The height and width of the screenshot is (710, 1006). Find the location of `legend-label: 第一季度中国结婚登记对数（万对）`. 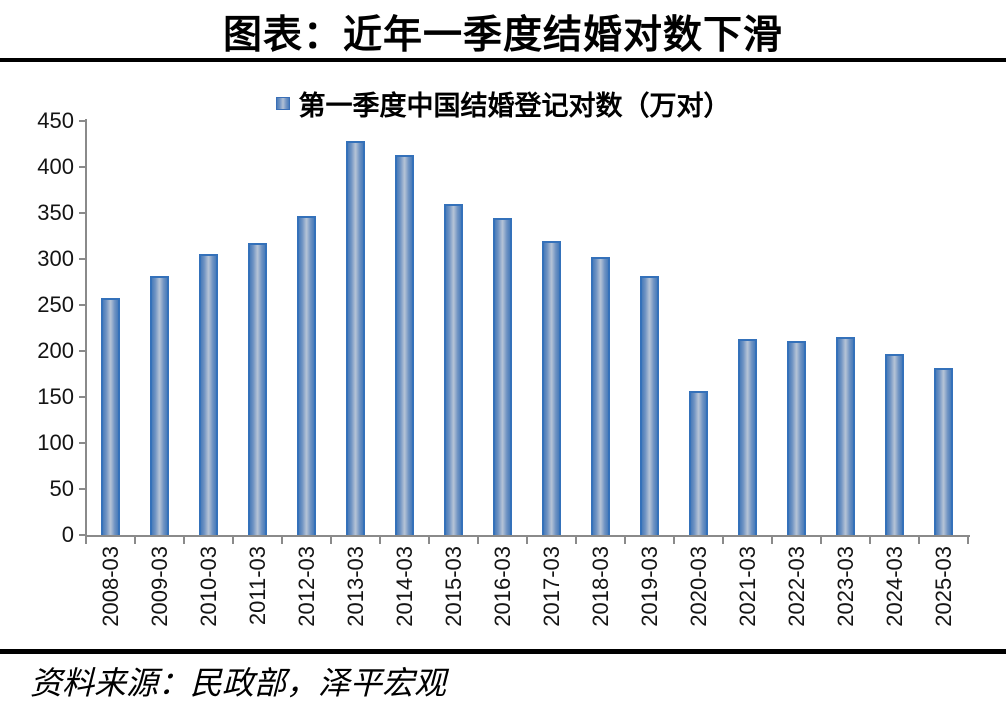

legend-label: 第一季度中国结婚登记对数（万对） is located at coordinates (514, 106).